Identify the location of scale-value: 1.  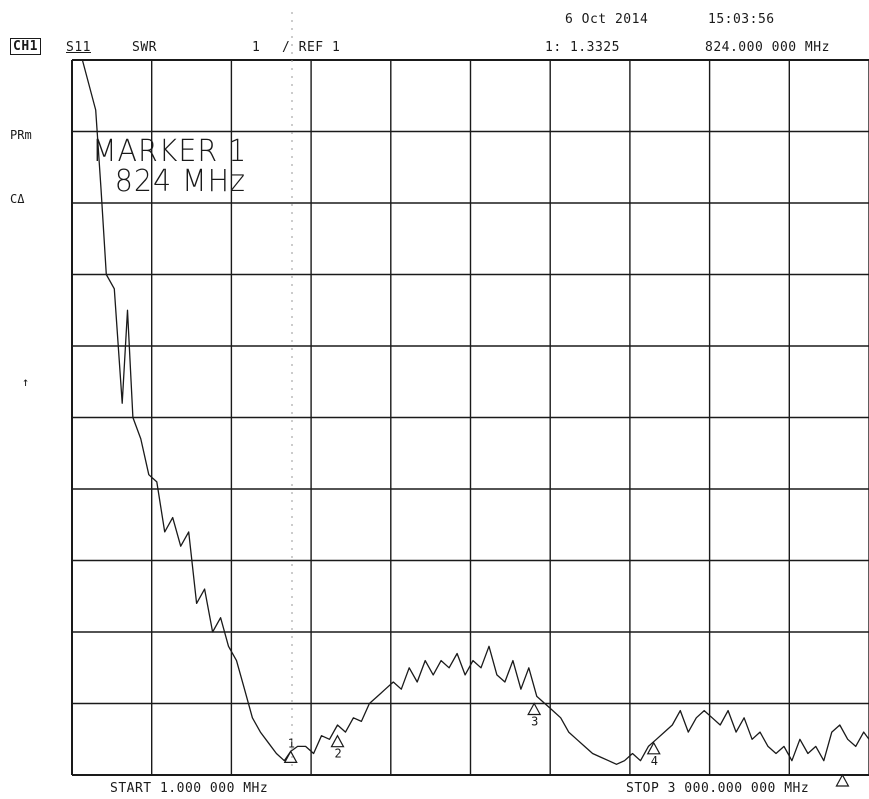
(256, 47).